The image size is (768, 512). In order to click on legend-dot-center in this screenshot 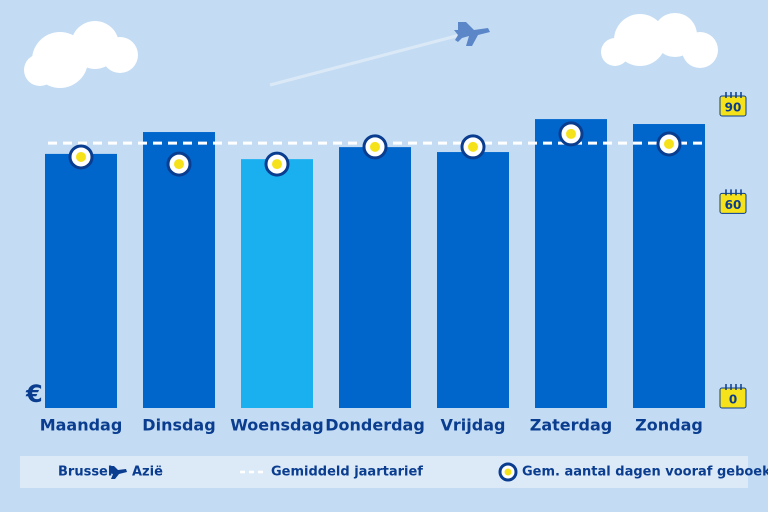, I will do `click(508, 472)`.